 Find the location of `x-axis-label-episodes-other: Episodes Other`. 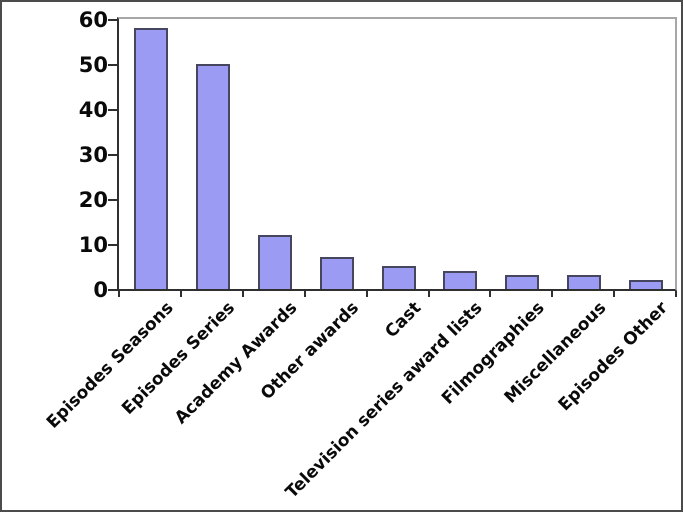

x-axis-label-episodes-other: Episodes Other is located at coordinates (613, 357).